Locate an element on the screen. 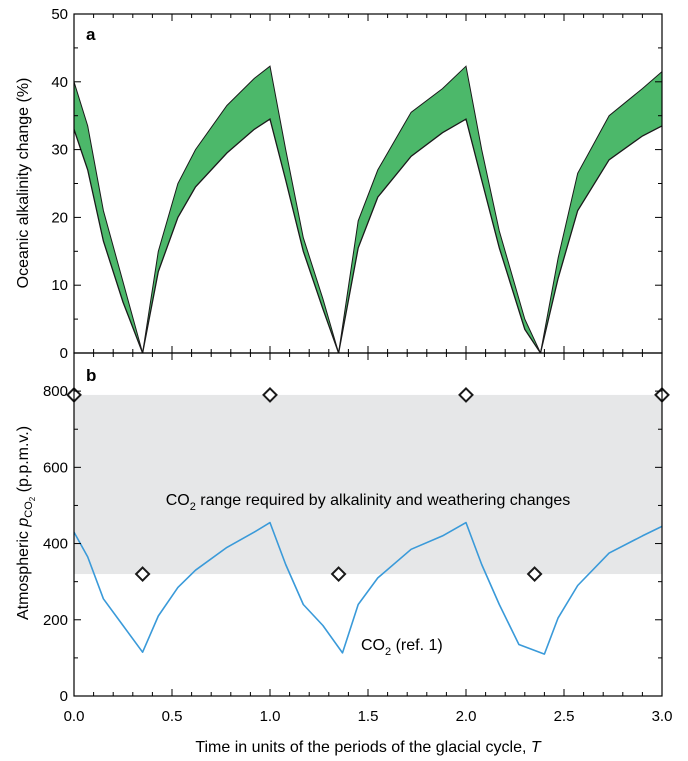 This screenshot has height=761, width=688. series-label-pre: CO is located at coordinates (373, 645).